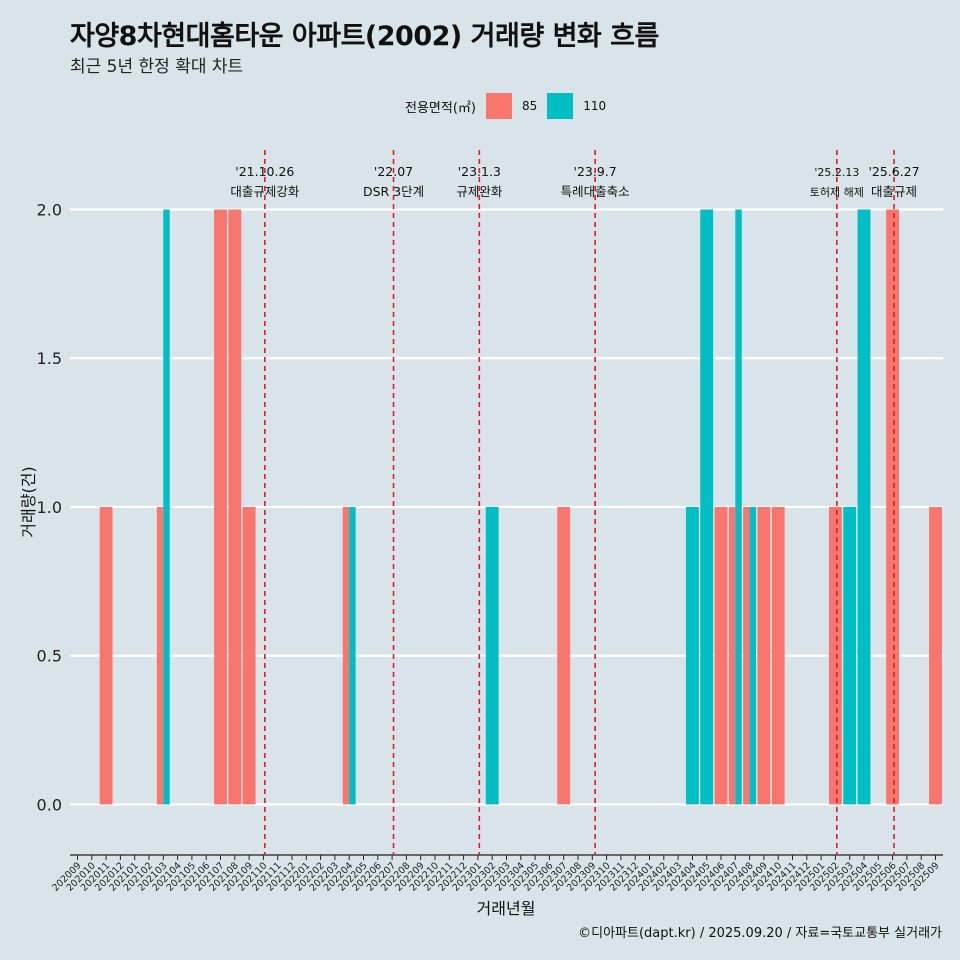 The image size is (960, 960). Describe the element at coordinates (837, 192) in the screenshot. I see `event-name-label: 토허제 해제` at that location.